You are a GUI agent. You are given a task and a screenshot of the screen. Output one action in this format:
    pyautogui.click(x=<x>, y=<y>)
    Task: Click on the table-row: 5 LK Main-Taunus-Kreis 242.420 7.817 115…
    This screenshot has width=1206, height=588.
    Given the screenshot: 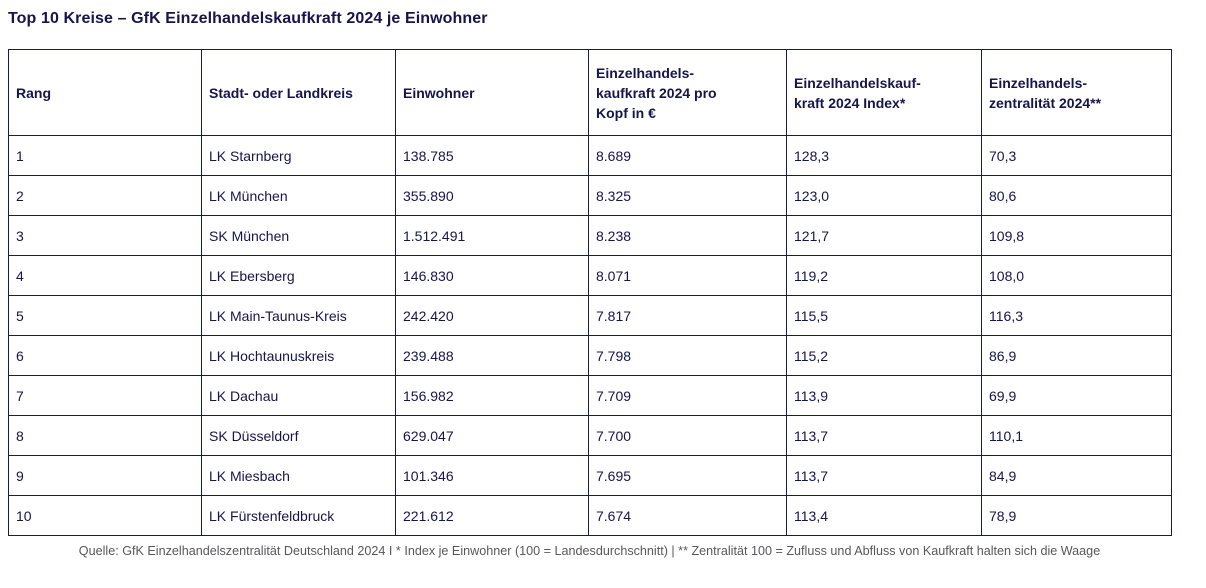 What is the action you would take?
    pyautogui.click(x=590, y=315)
    